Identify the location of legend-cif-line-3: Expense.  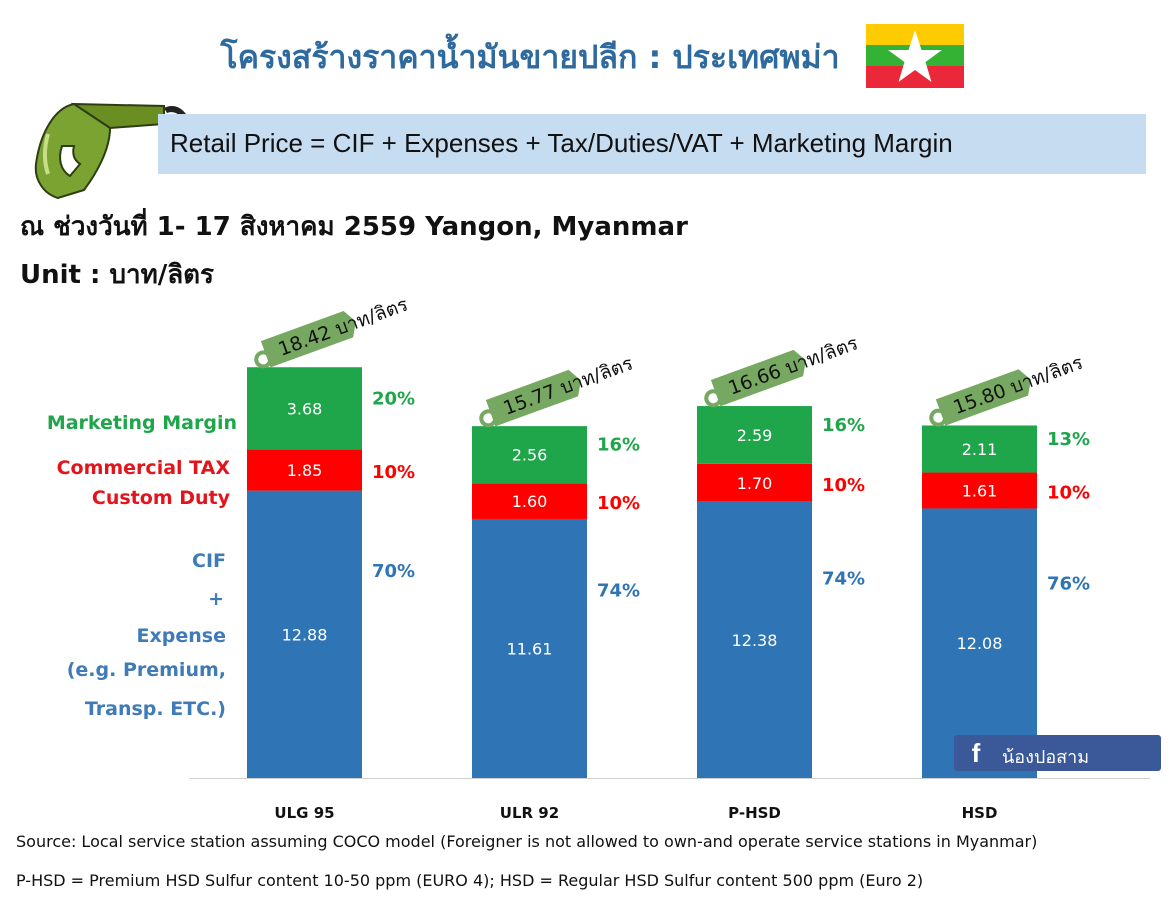
(181, 636).